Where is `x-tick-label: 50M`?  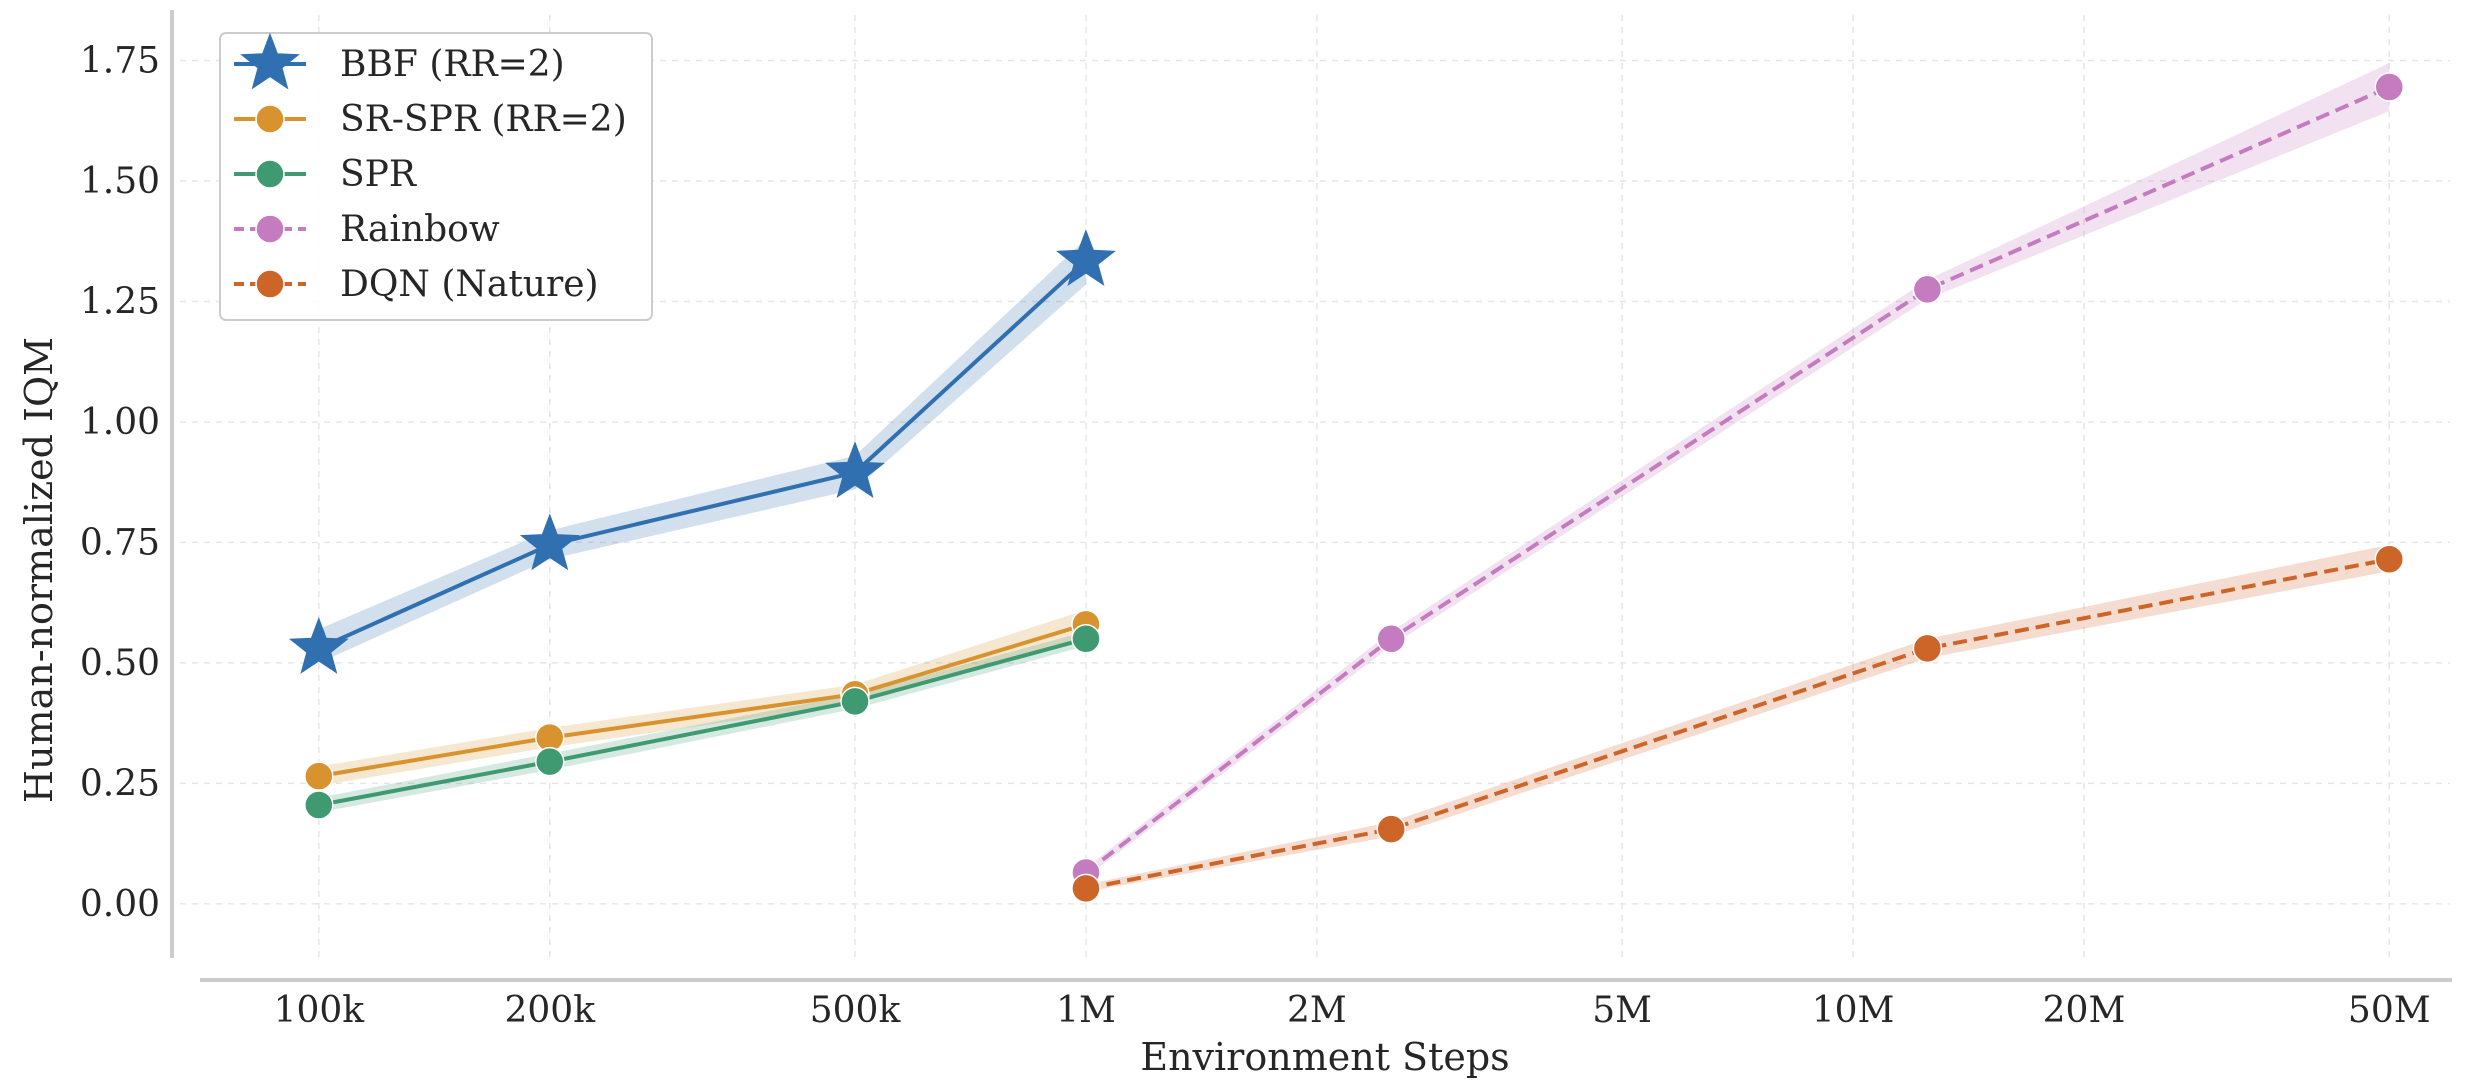 x-tick-label: 50M is located at coordinates (2389, 1010).